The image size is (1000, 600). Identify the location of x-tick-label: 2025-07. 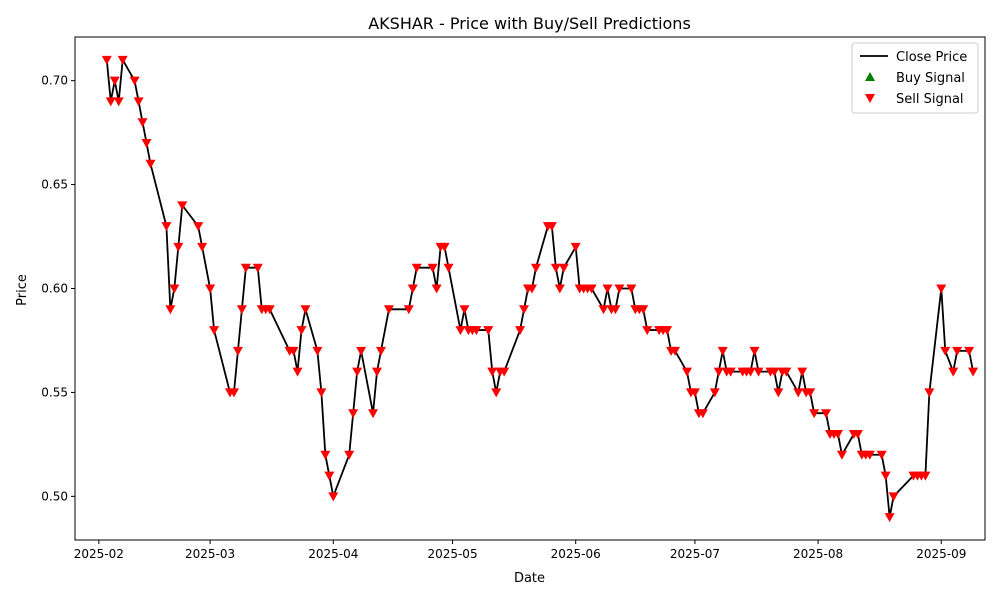
(695, 554).